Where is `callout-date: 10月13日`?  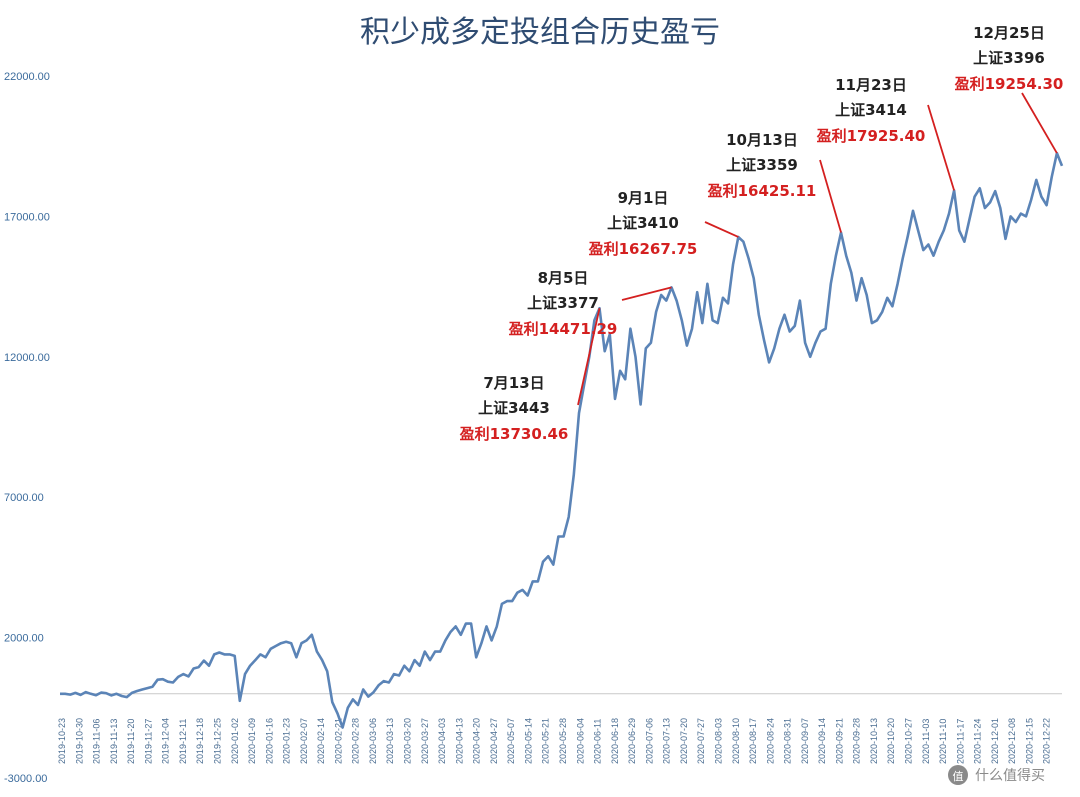 callout-date: 10月13日 is located at coordinates (762, 140).